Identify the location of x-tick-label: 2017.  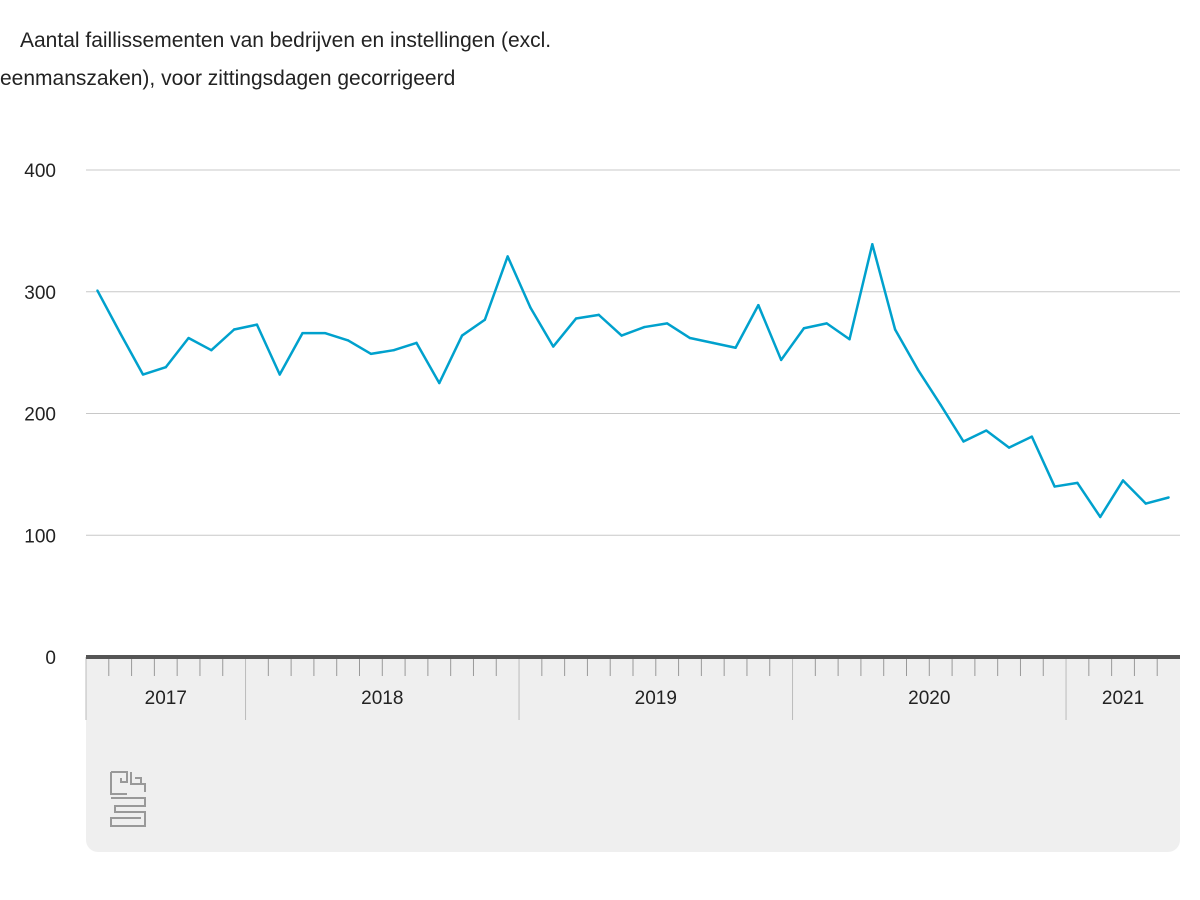
(166, 698).